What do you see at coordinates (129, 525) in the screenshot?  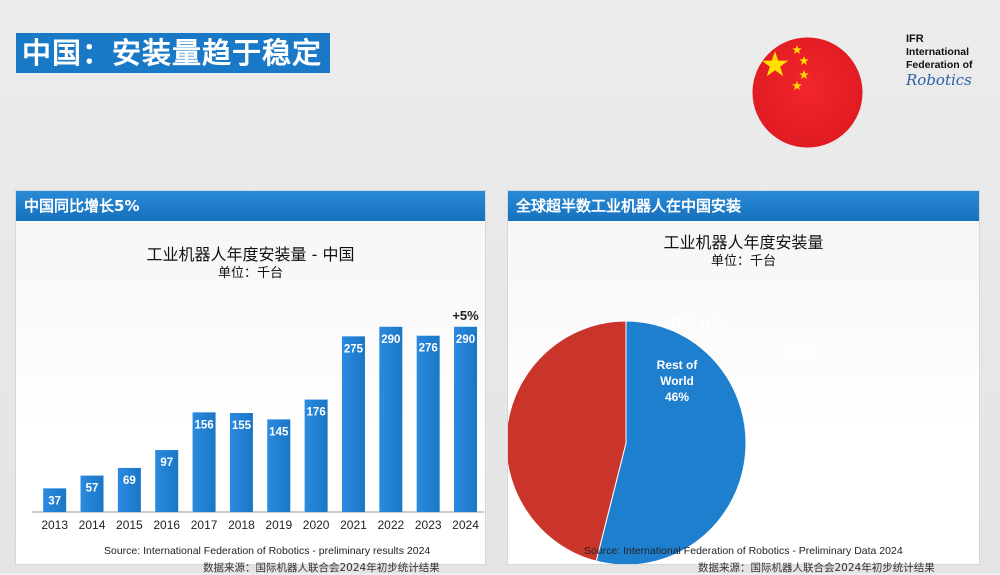 I see `x-tick-label: 2015` at bounding box center [129, 525].